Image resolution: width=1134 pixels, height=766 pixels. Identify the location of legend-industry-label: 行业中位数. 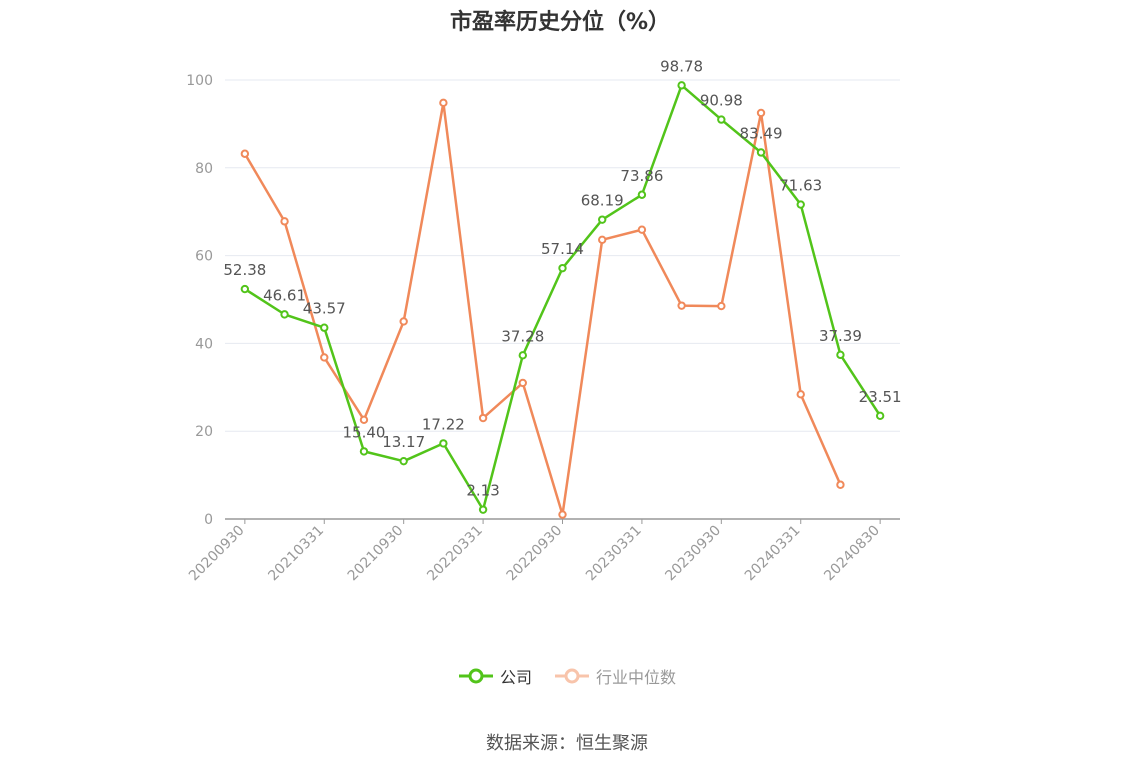
(636, 677).